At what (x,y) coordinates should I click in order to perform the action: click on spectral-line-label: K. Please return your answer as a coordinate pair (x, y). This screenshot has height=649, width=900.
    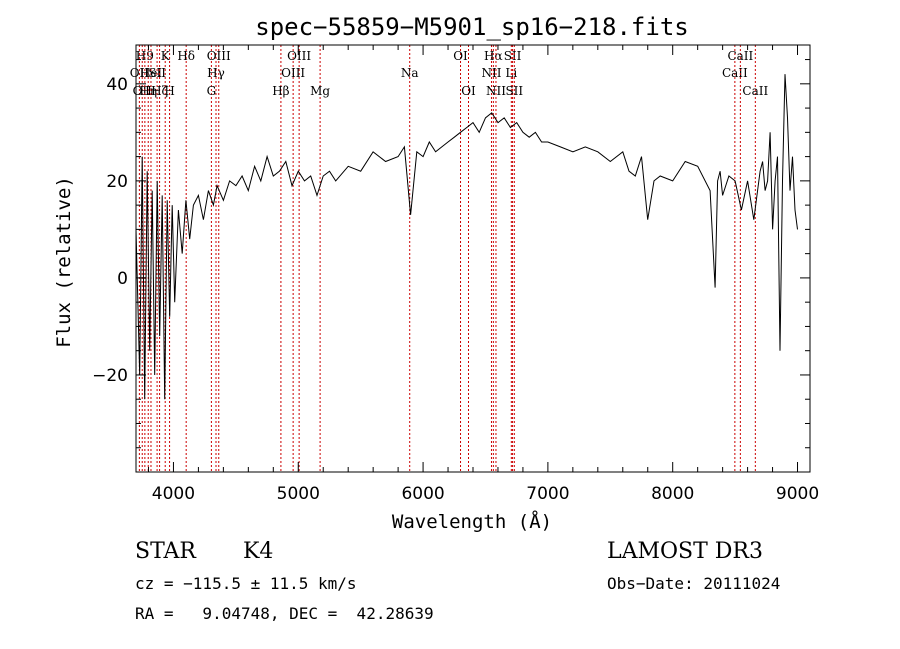
    Looking at the image, I should click on (166, 56).